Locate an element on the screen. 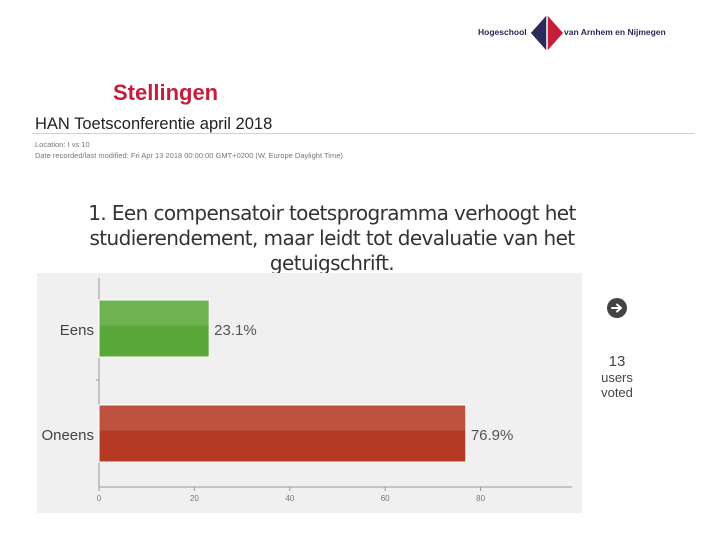 This screenshot has width=720, height=540. vote-label-voted: voted is located at coordinates (617, 392).